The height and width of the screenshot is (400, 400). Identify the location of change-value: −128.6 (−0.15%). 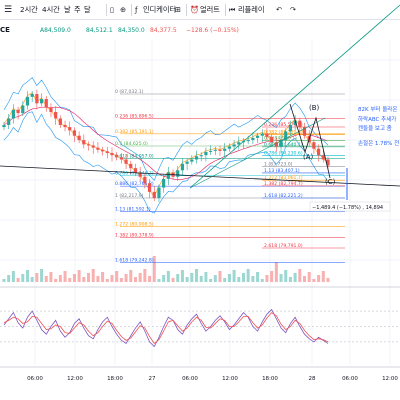
(212, 30).